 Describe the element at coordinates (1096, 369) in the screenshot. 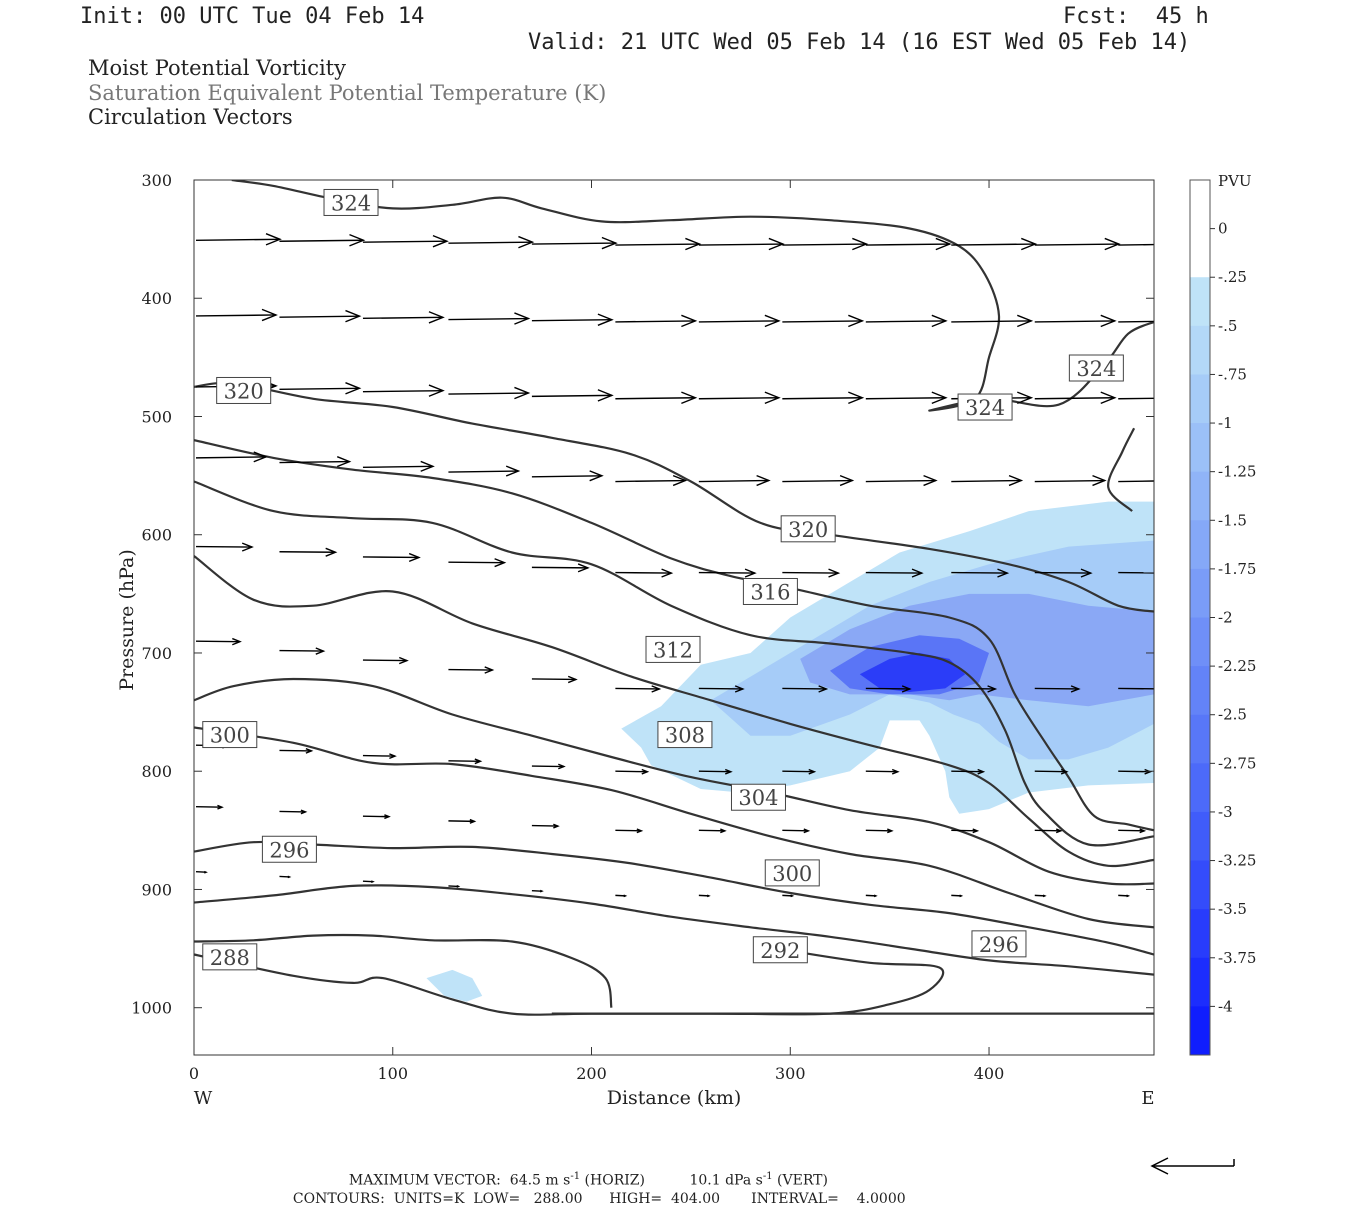

I see `contour-label-text: 324` at that location.